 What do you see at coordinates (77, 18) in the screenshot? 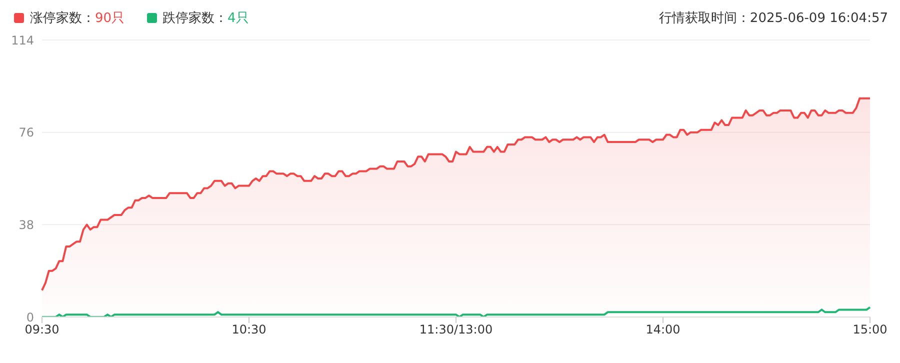
I see `legend-label: 涨停家数：90只` at bounding box center [77, 18].